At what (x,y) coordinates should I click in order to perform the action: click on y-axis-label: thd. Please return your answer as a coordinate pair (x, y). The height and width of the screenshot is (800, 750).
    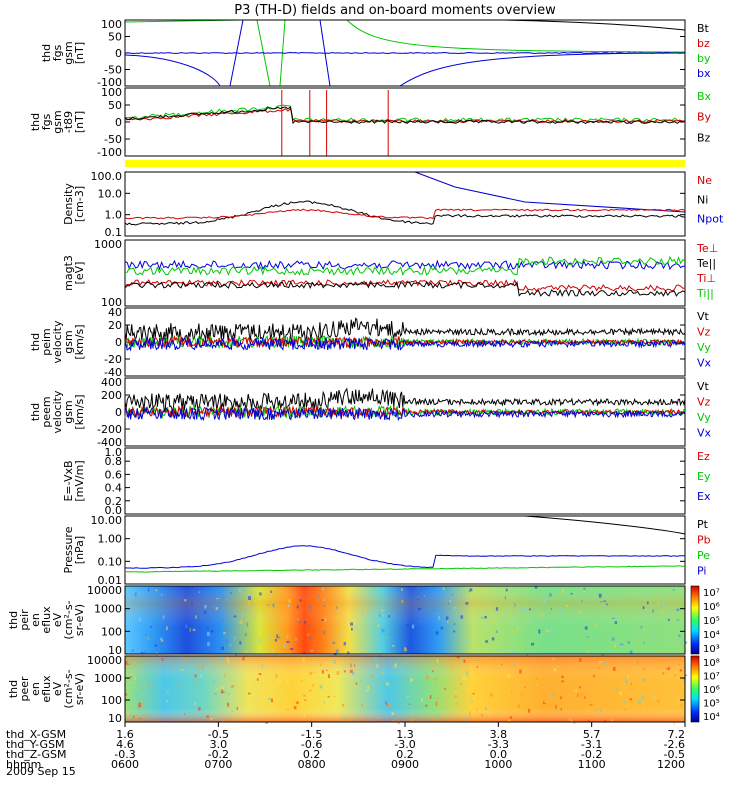
    Looking at the image, I should click on (35, 342).